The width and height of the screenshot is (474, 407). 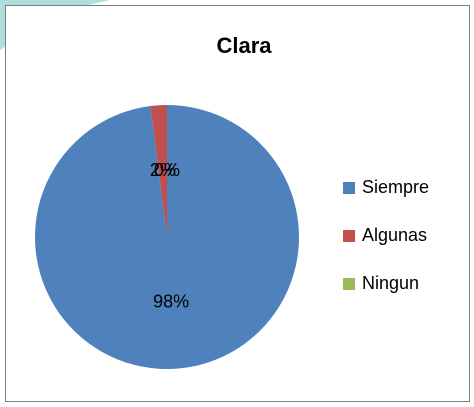 I want to click on legend-label: Algunas, so click(x=394, y=235).